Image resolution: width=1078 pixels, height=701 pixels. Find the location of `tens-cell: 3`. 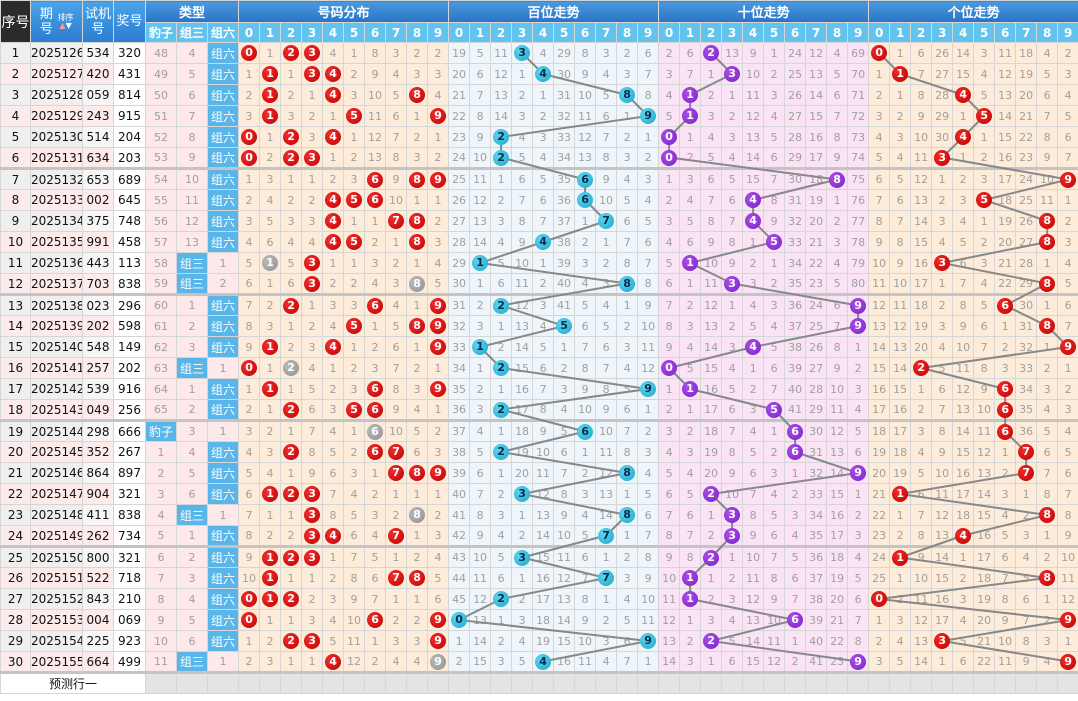

tens-cell: 3 is located at coordinates (711, 620).